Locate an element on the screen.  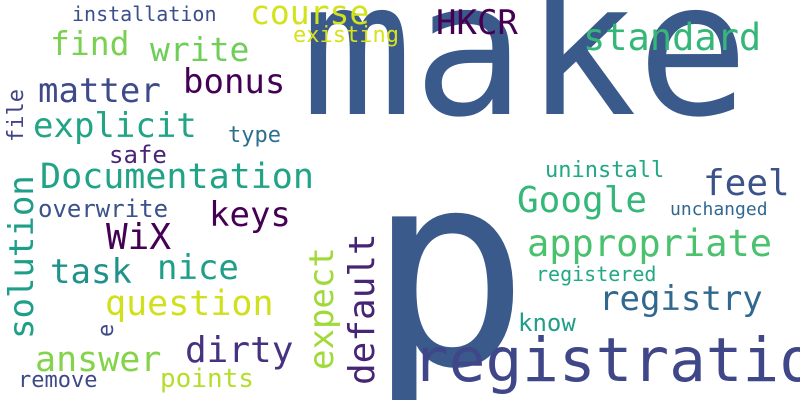
word-answer: answer is located at coordinates (98, 360).